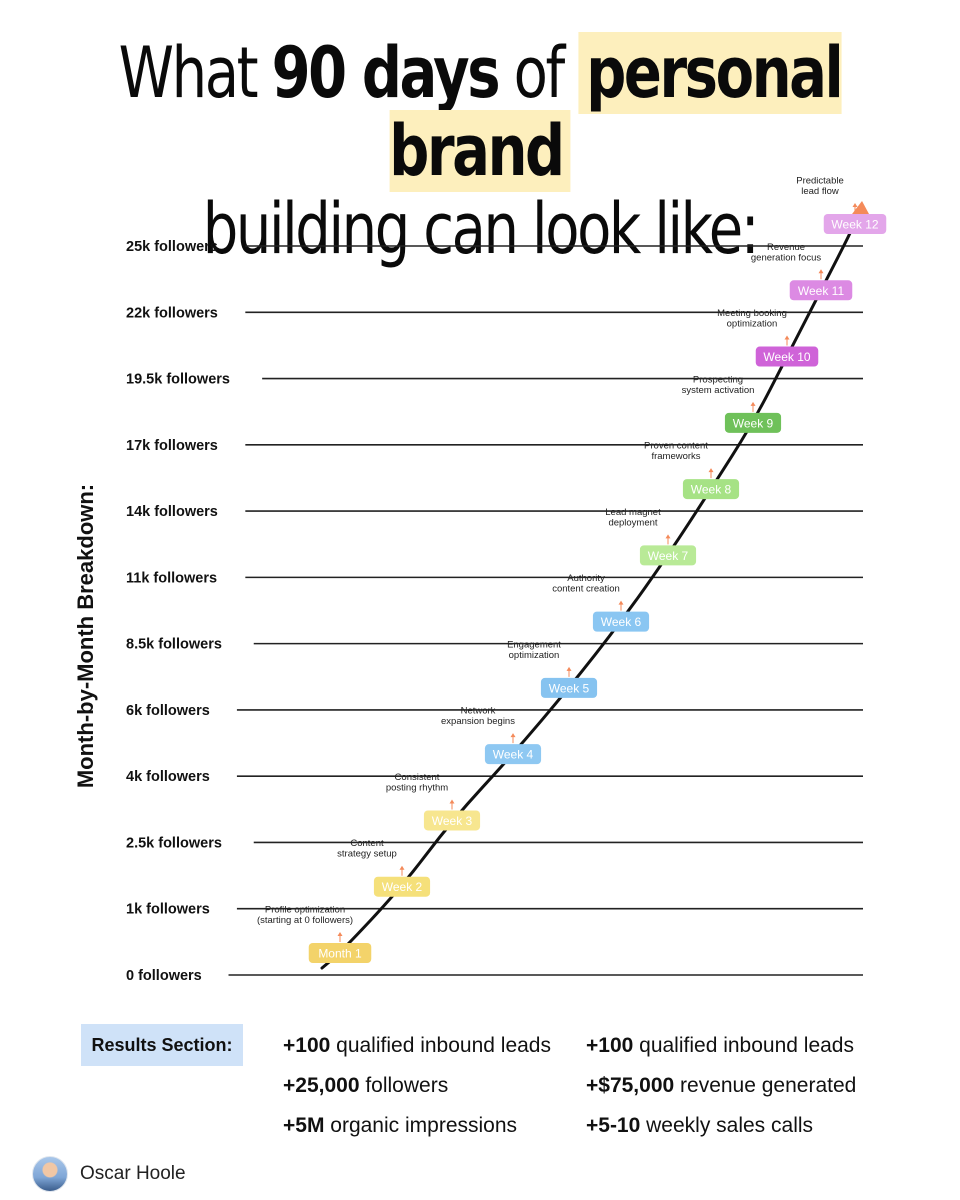  I want to click on headline-line-1: What 90 days of personal brand, so click(480, 112).